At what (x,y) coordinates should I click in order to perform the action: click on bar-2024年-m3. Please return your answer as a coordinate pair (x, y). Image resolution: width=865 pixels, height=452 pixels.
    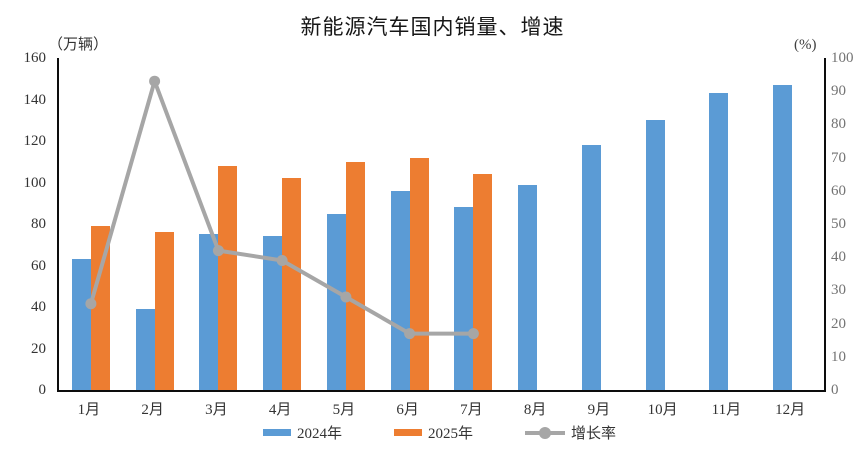
    Looking at the image, I should click on (209, 312).